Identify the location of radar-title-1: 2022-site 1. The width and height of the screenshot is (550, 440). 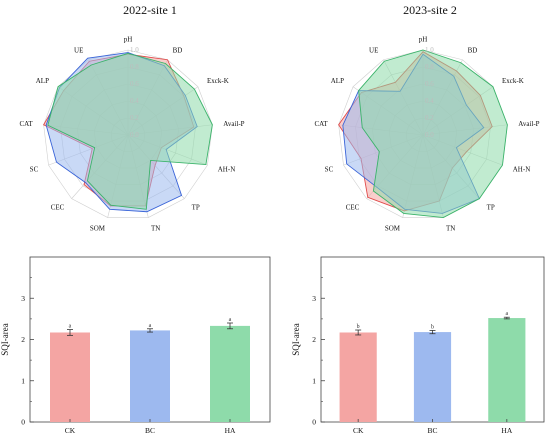
(150, 10).